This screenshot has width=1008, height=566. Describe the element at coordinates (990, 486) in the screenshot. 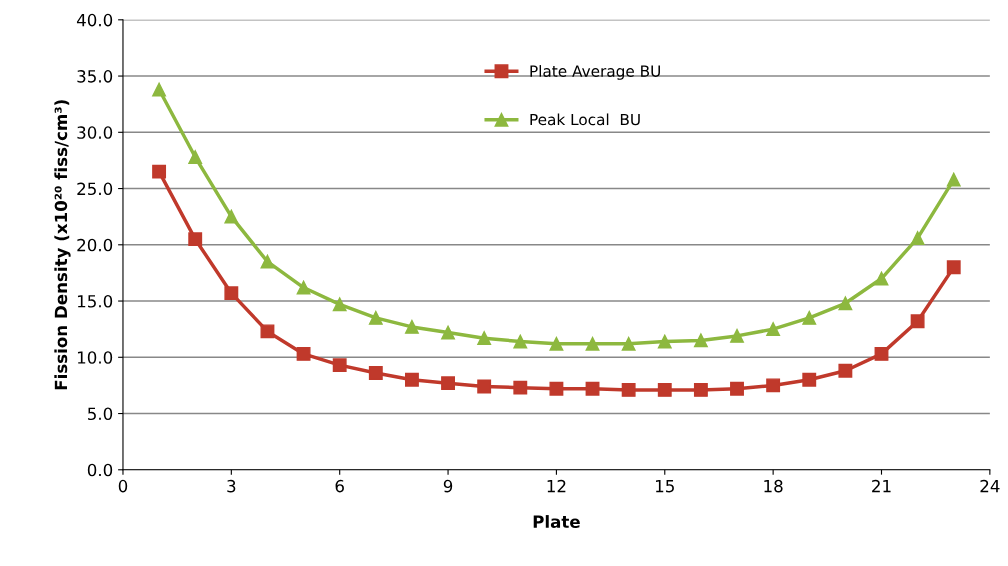

I see `x-tick-label: 24` at that location.